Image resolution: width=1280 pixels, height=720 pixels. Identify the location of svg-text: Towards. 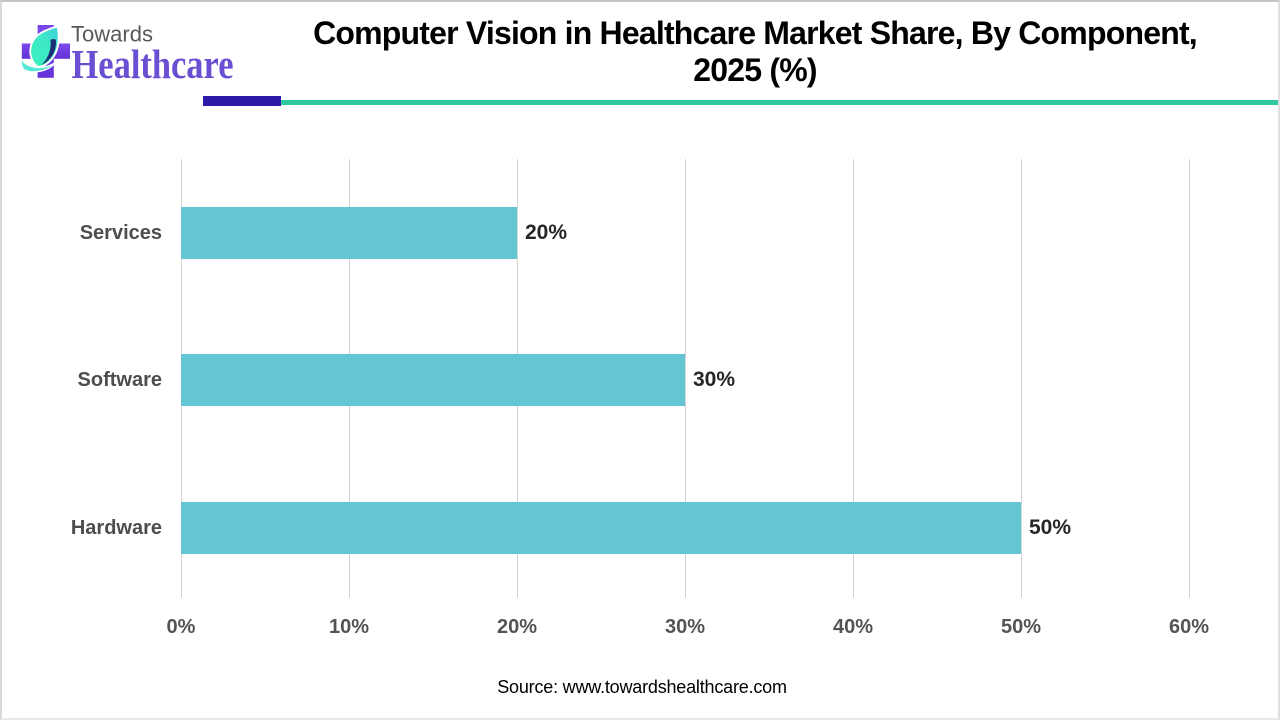
(112, 34).